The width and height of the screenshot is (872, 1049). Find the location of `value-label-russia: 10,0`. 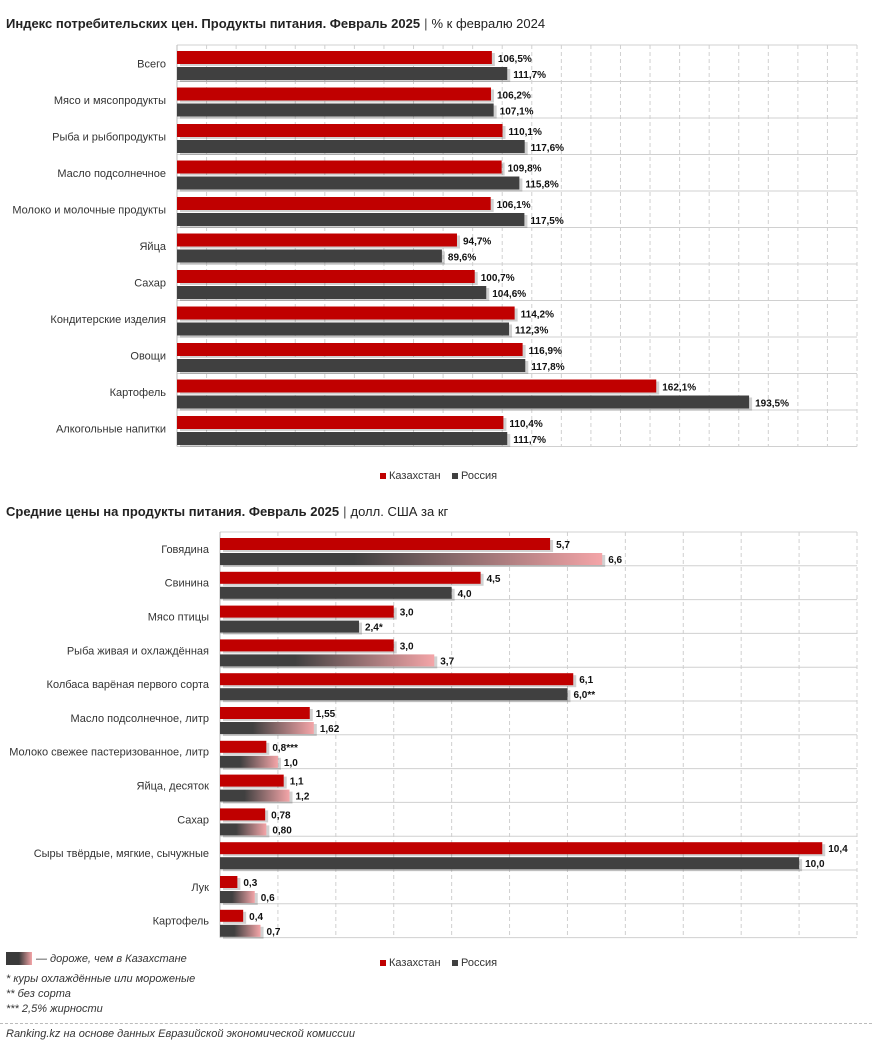

value-label-russia: 10,0 is located at coordinates (815, 864).